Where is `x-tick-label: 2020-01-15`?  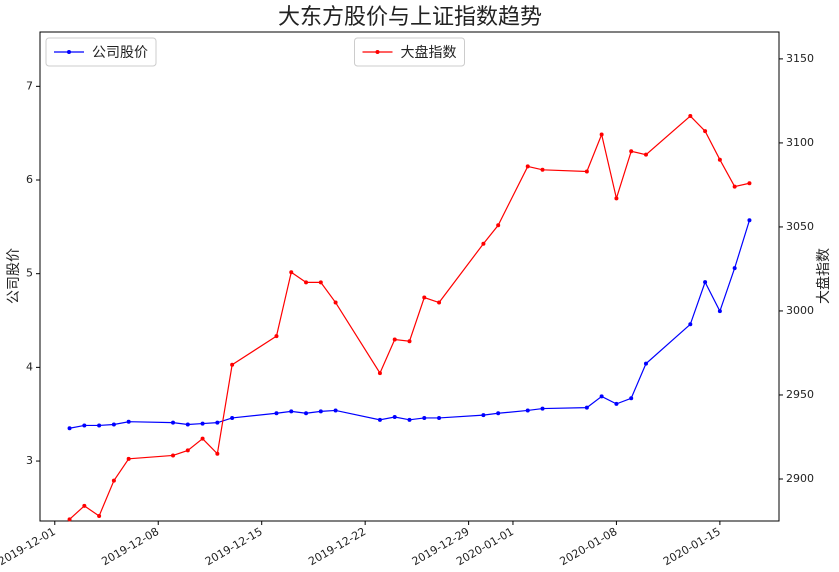 x-tick-label: 2020-01-15 is located at coordinates (692, 546).